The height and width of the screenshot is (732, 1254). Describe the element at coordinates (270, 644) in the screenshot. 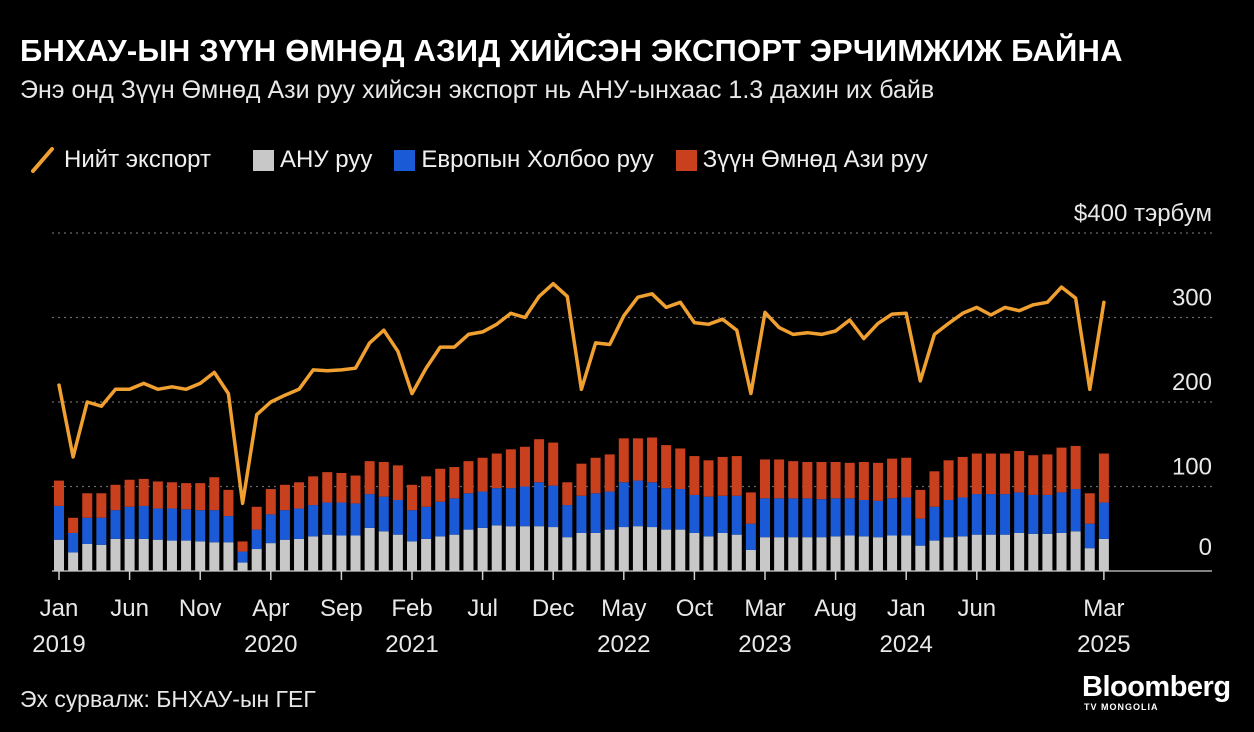

I see `x-tick-year-label: 2020` at that location.